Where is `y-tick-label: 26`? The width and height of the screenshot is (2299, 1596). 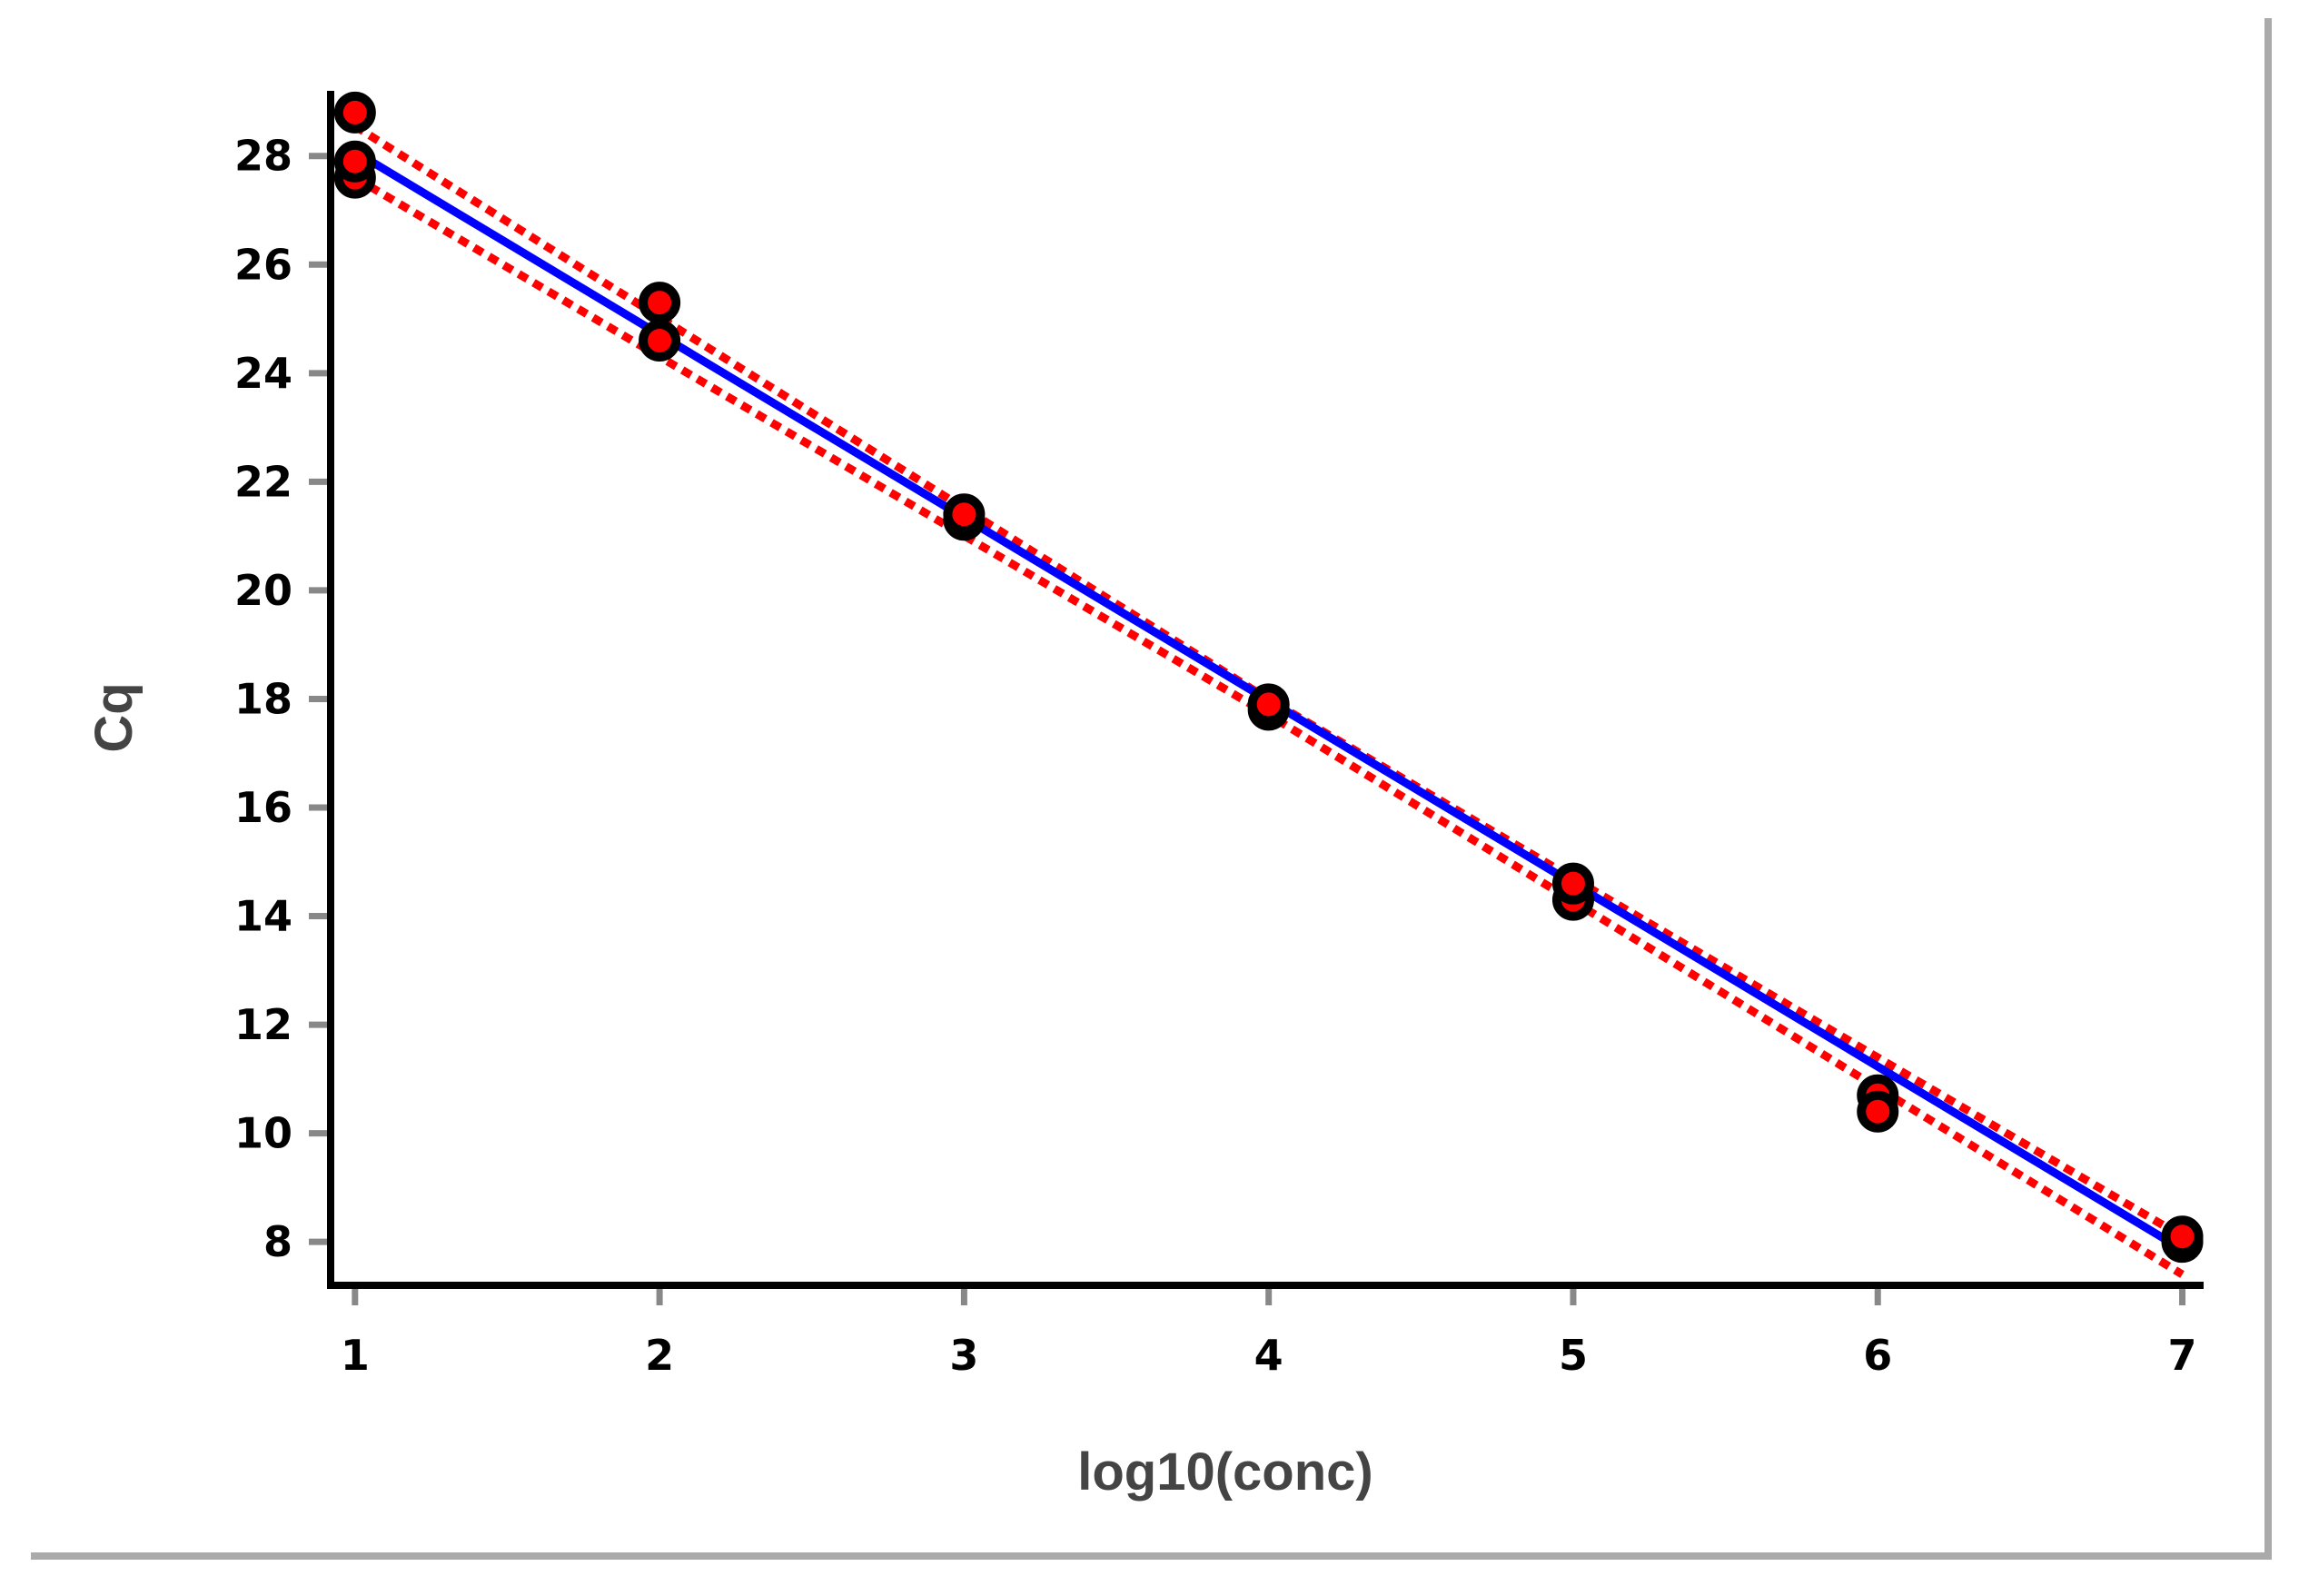
y-tick-label: 26 is located at coordinates (263, 264).